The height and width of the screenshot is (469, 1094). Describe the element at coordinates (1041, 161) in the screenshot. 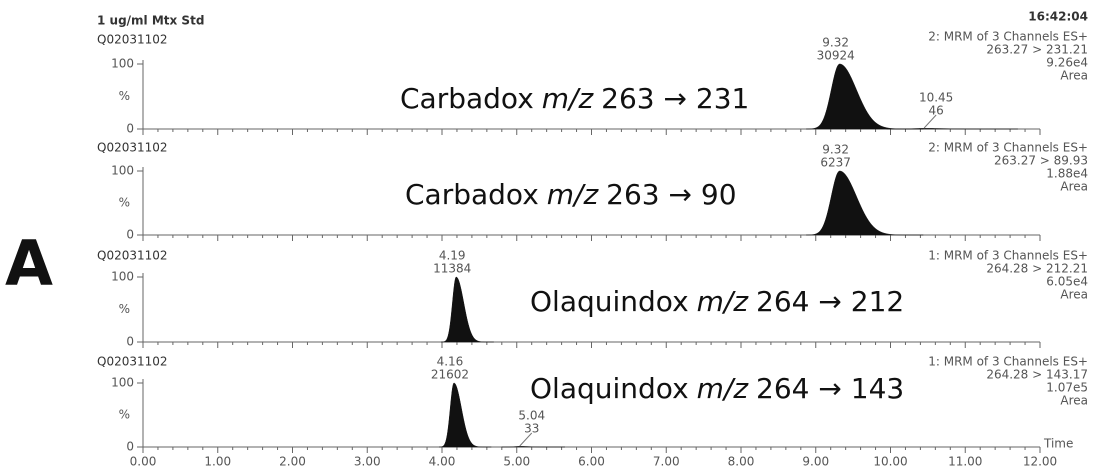

I see `transition: 263.27 > 89.93` at that location.